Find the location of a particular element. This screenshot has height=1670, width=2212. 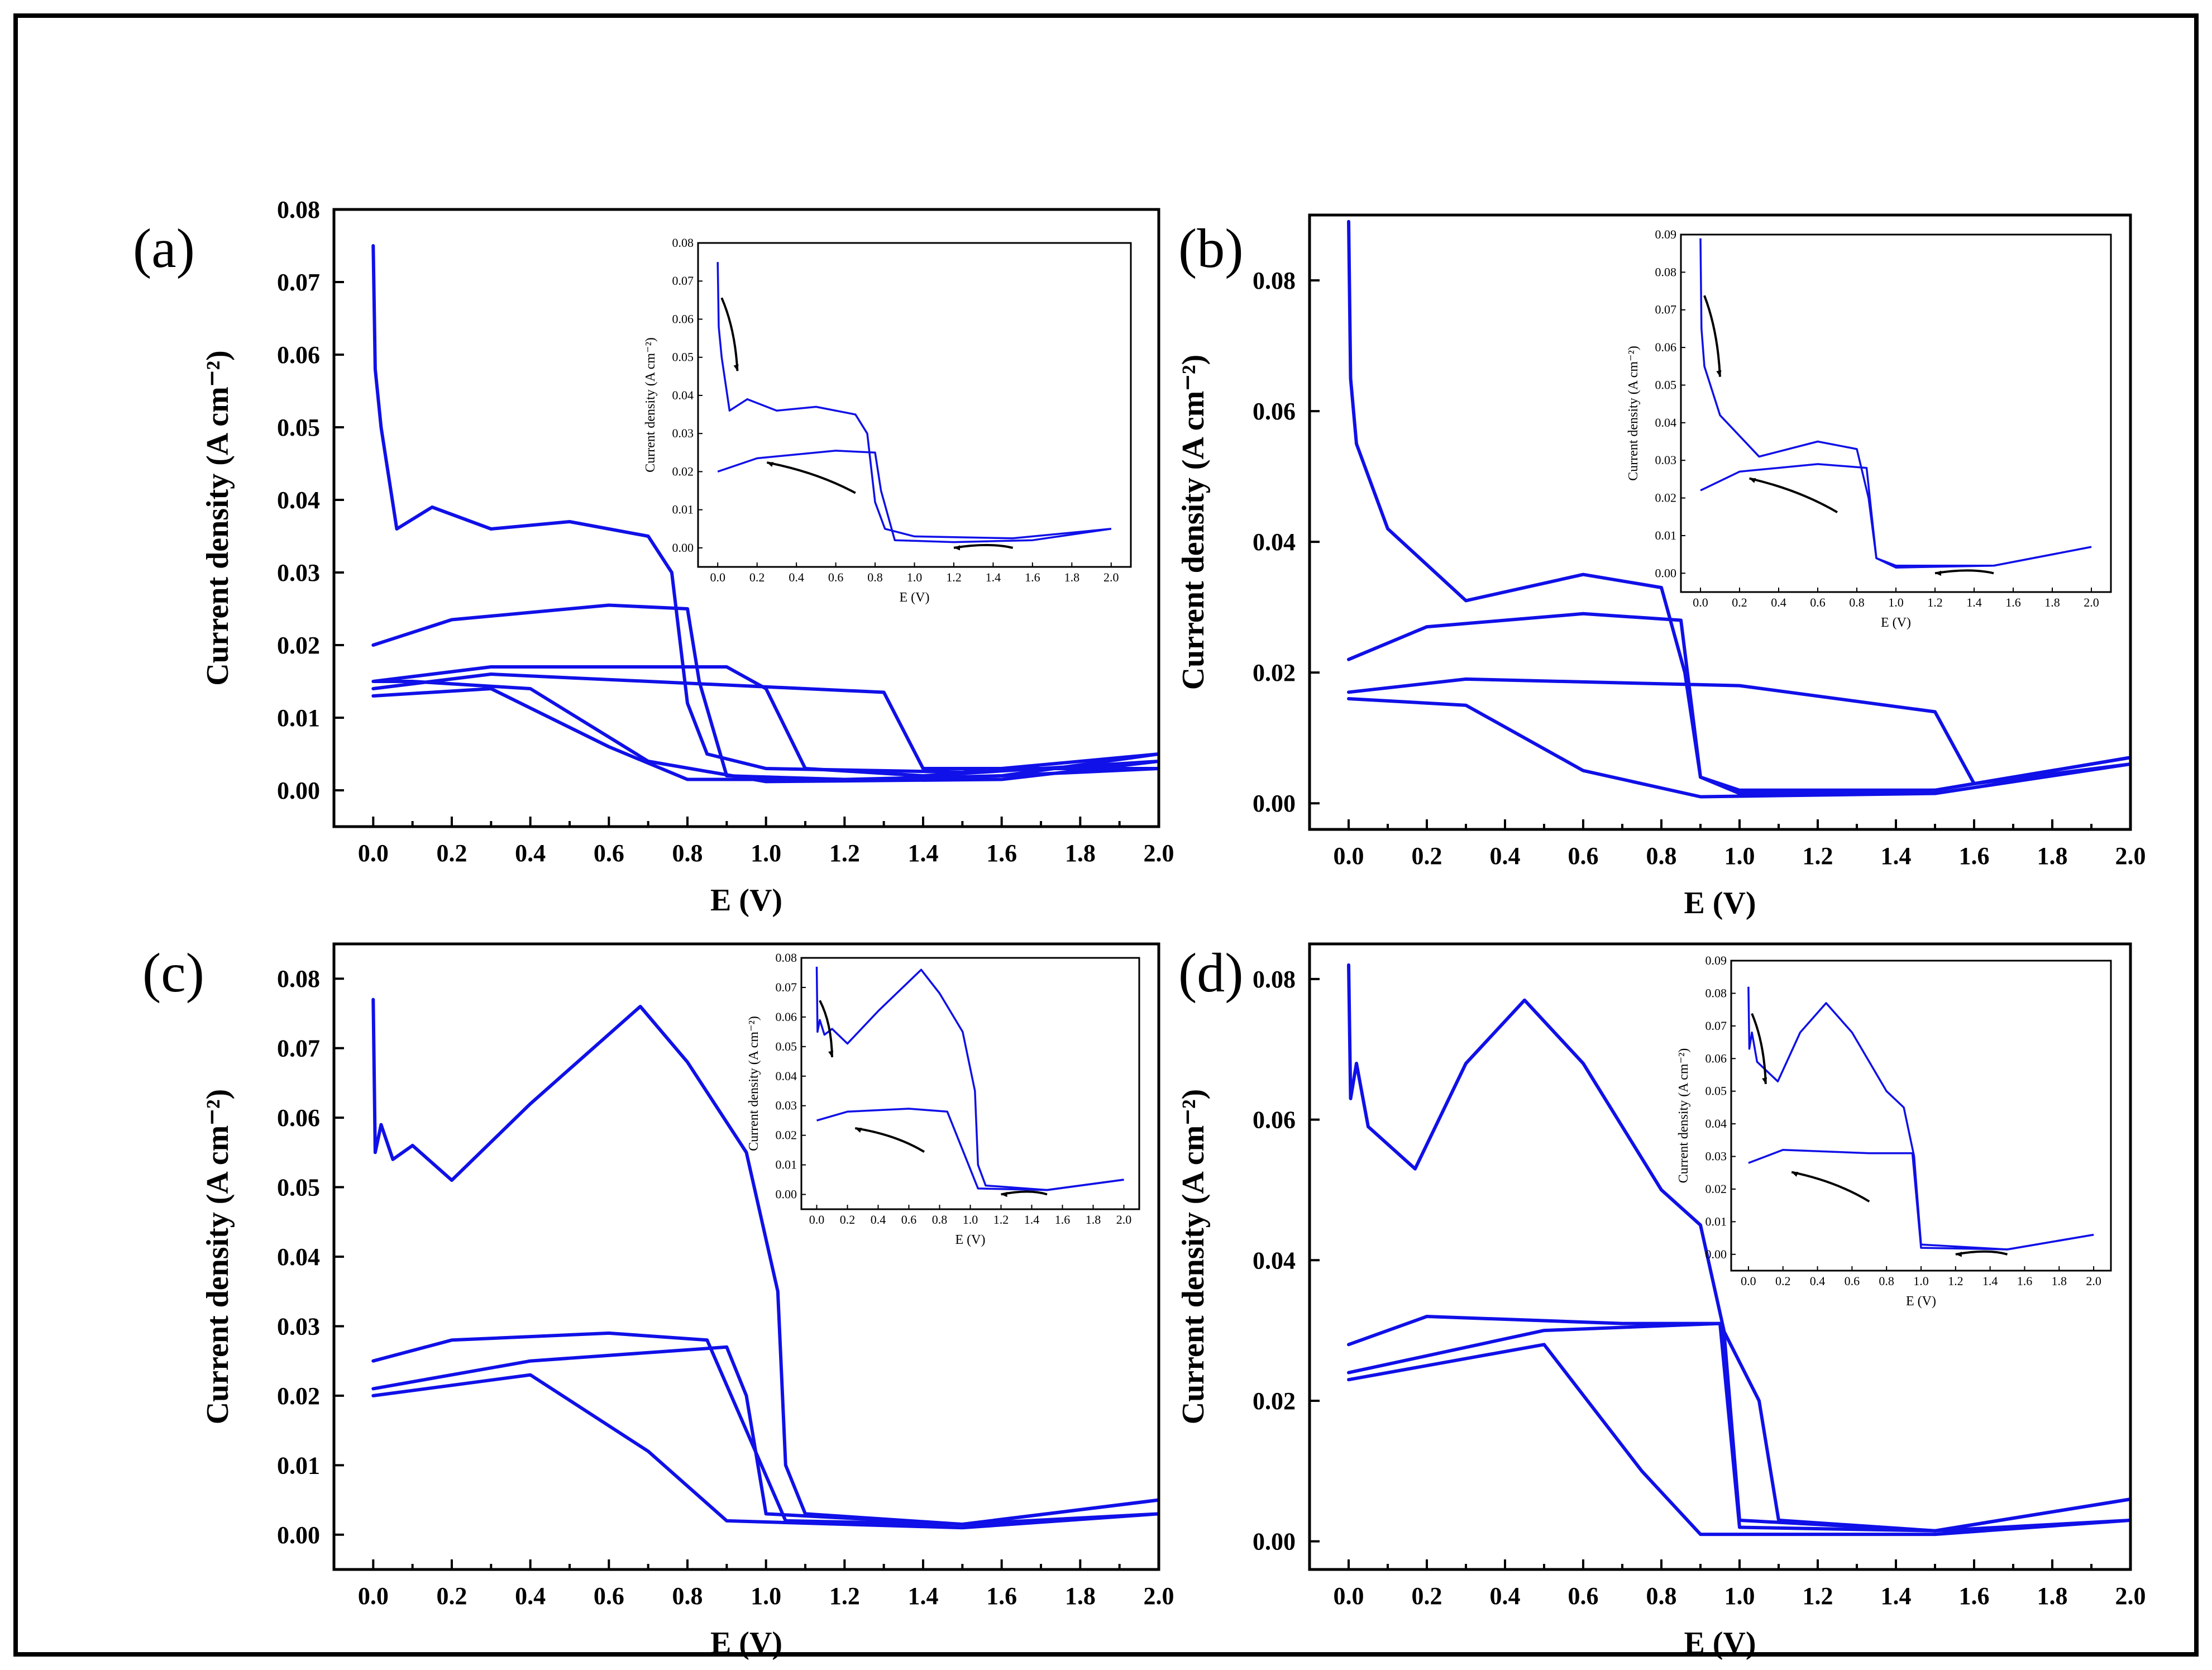

inset-y-tick-label: 0.03 is located at coordinates (1666, 460).